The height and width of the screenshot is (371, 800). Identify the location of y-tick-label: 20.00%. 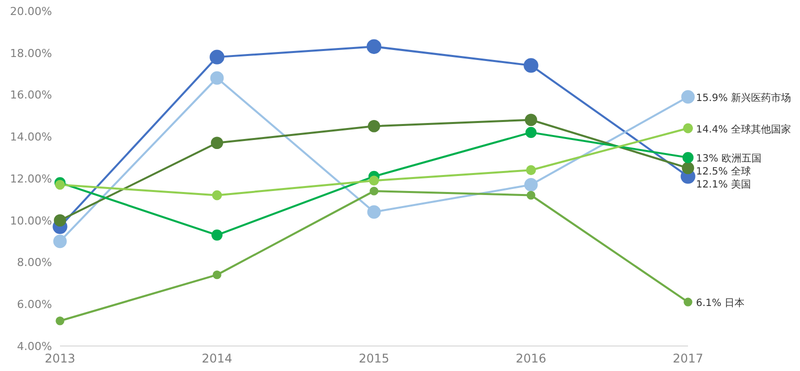
(31, 11).